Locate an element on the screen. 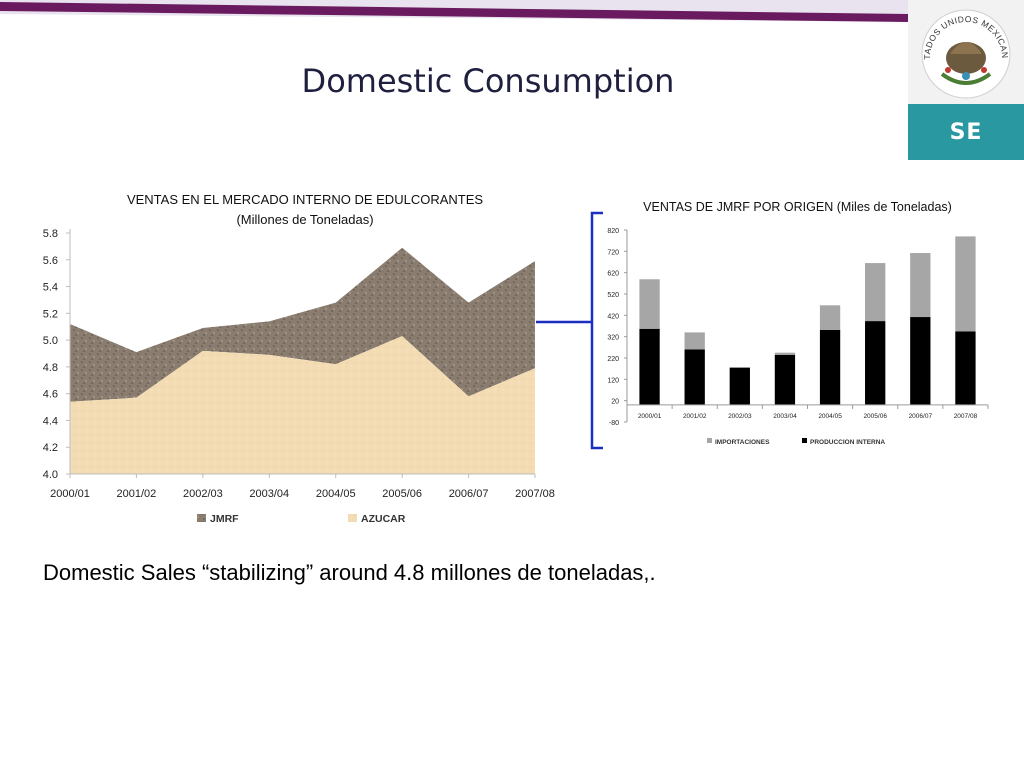 This screenshot has height=768, width=1024. area-y-tick-label: 5.4 is located at coordinates (50, 288).